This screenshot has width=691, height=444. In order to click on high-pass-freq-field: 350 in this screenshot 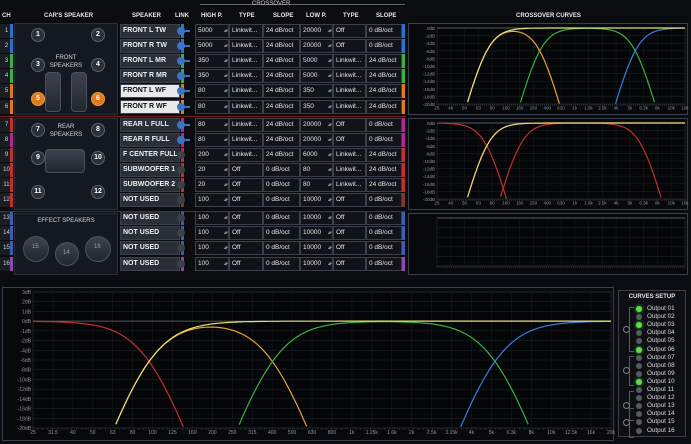, I will do `click(212, 76)`.